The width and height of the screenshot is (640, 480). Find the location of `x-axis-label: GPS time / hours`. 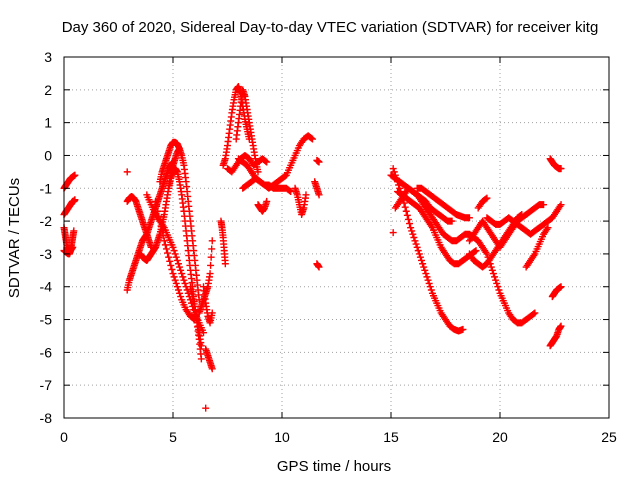

x-axis-label: GPS time / hours is located at coordinates (334, 466).